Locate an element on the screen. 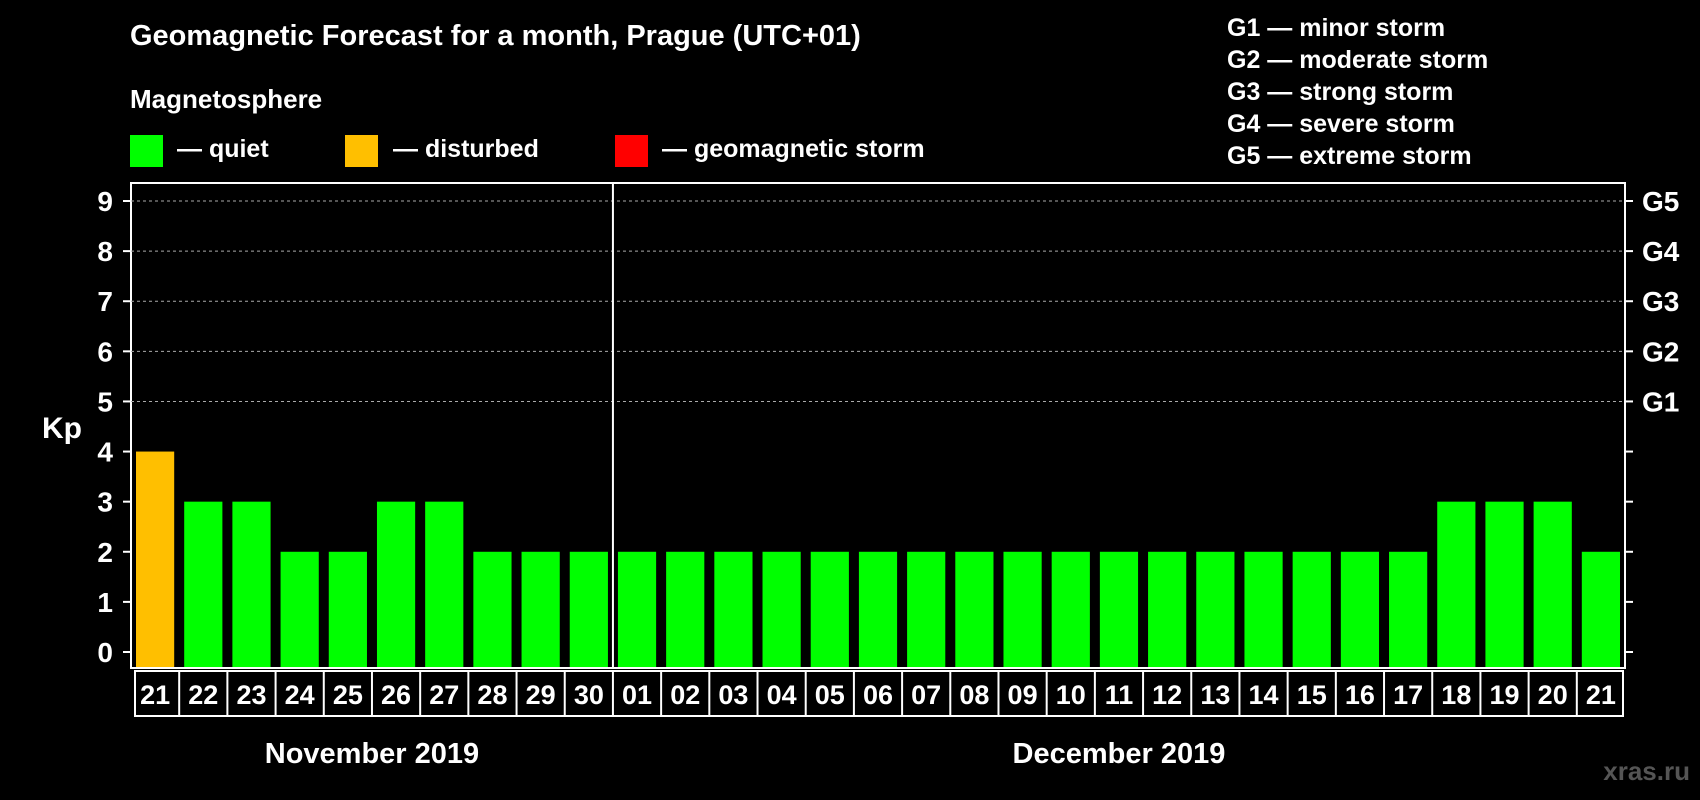  x-tick-label-12: 03 is located at coordinates (733, 695).